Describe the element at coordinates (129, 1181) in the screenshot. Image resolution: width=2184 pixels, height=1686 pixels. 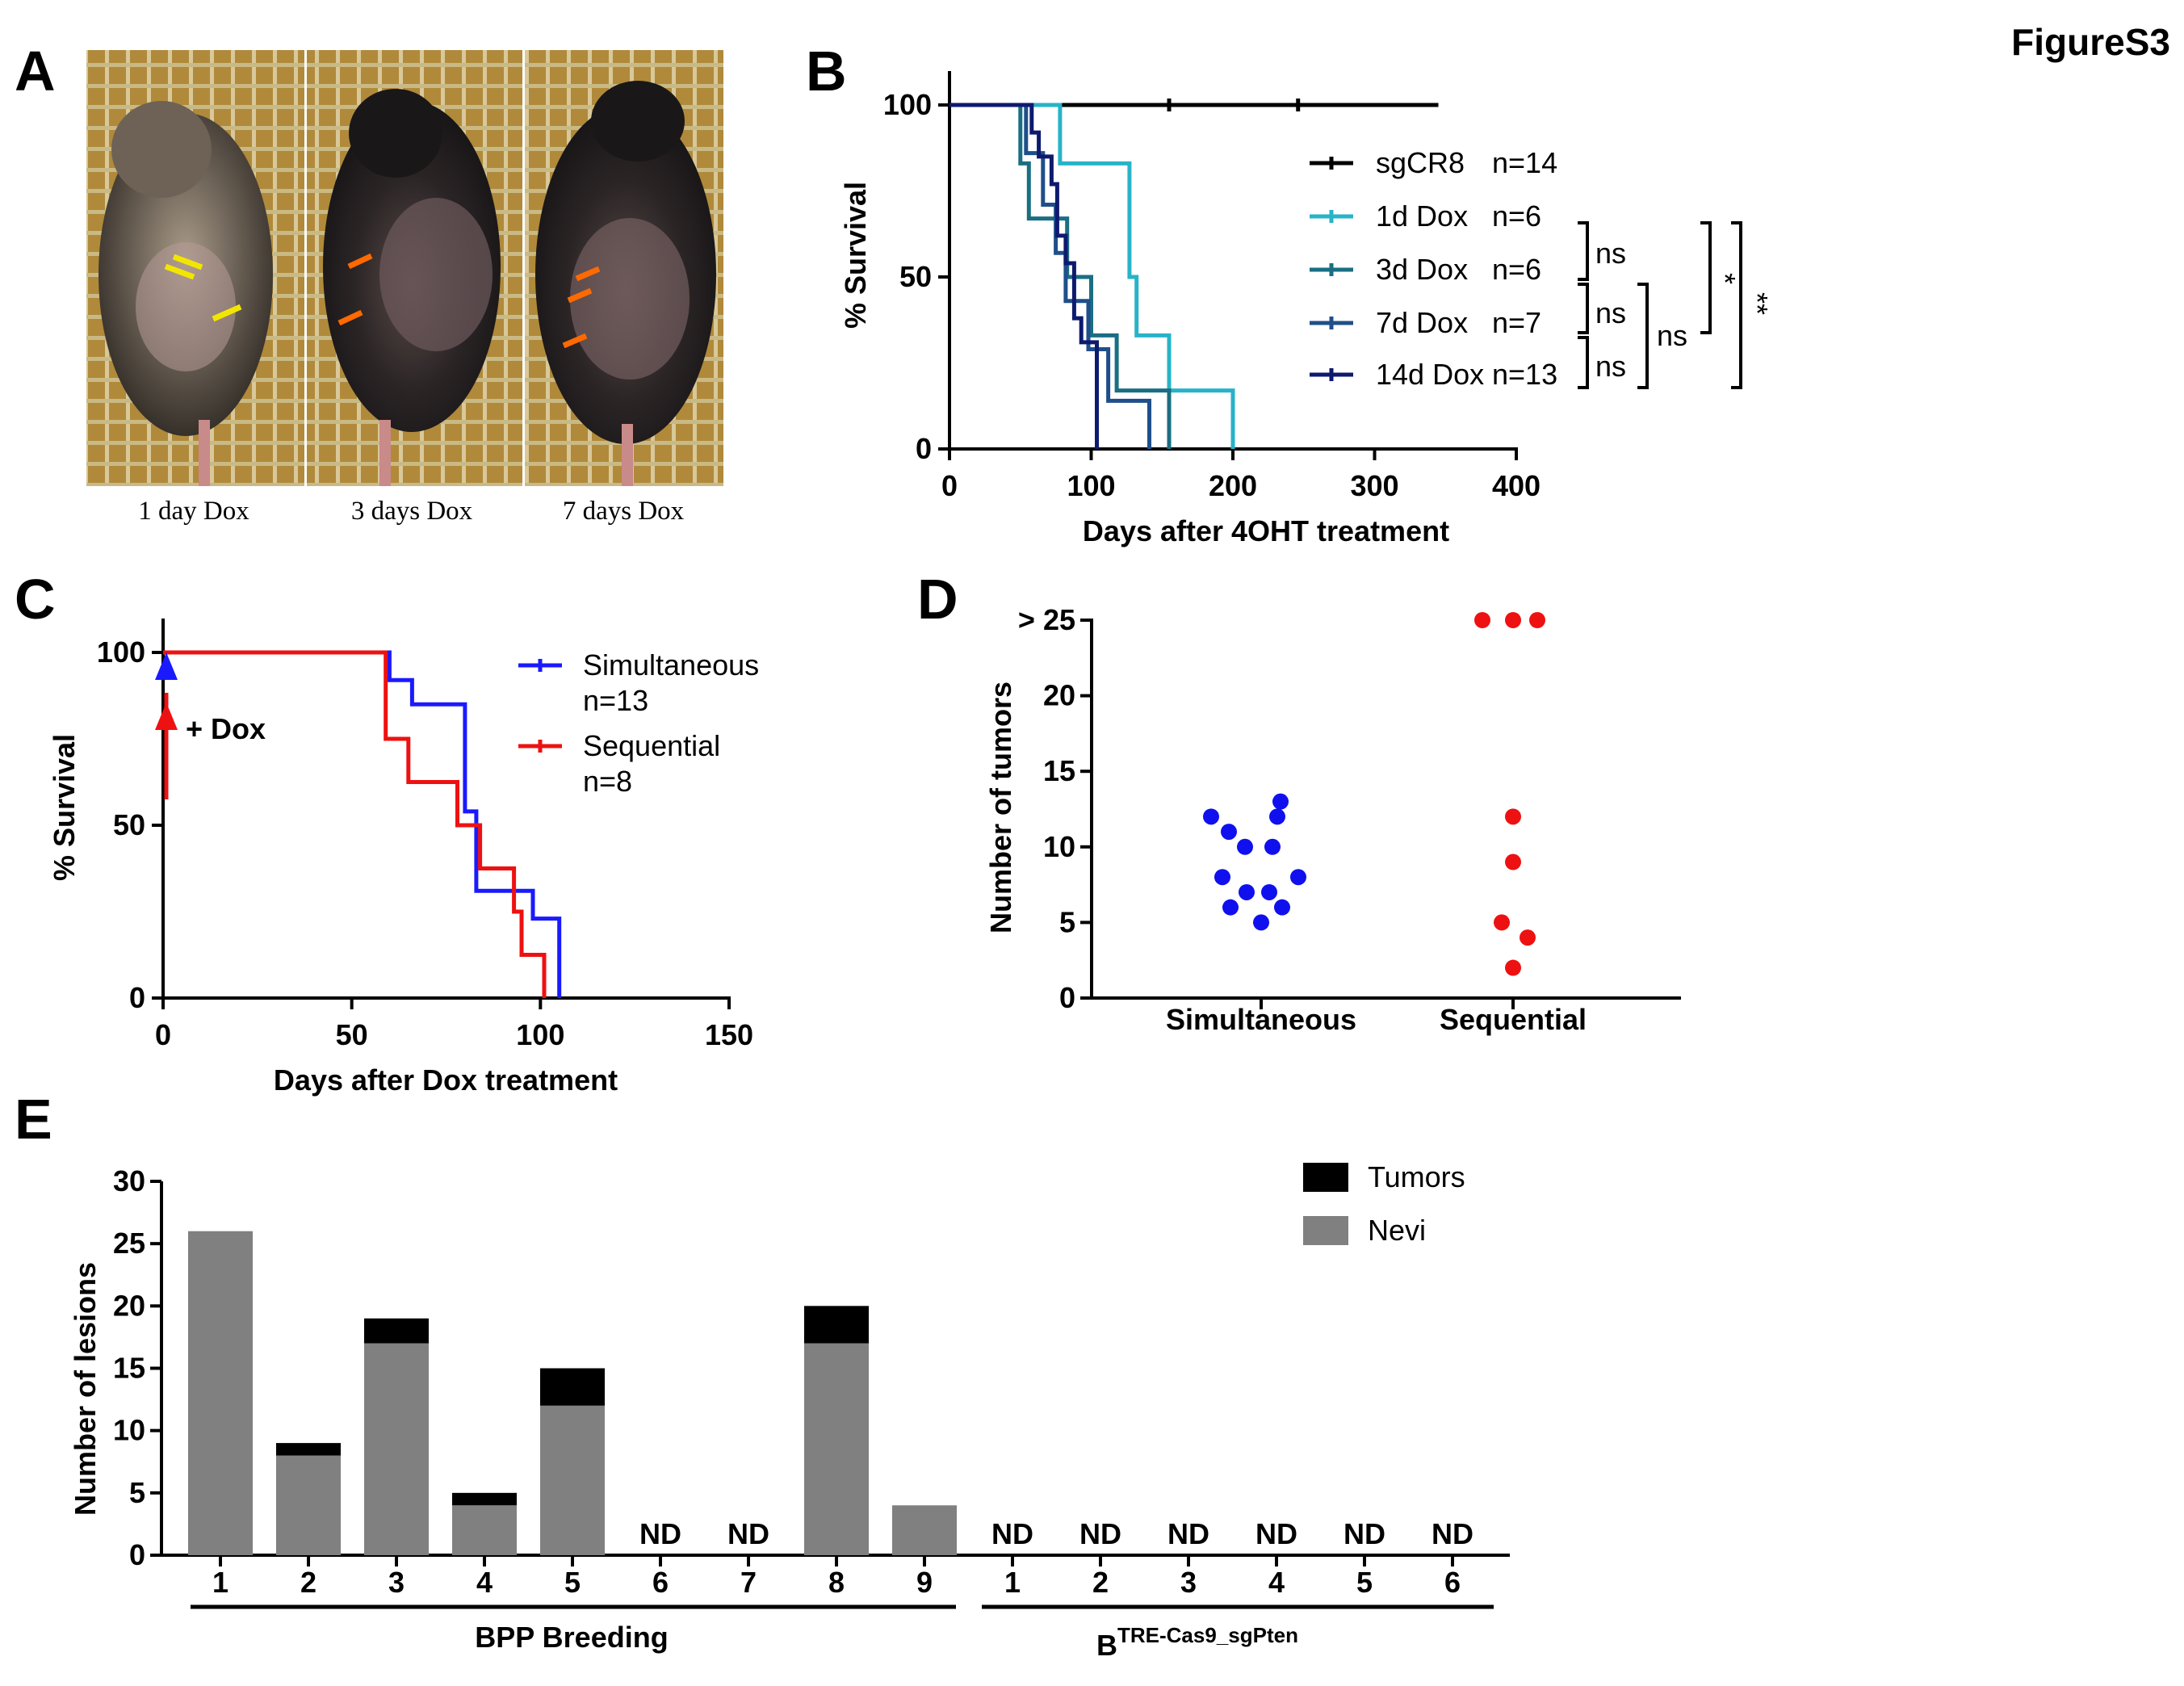
I see `y-tick-label: 30` at that location.